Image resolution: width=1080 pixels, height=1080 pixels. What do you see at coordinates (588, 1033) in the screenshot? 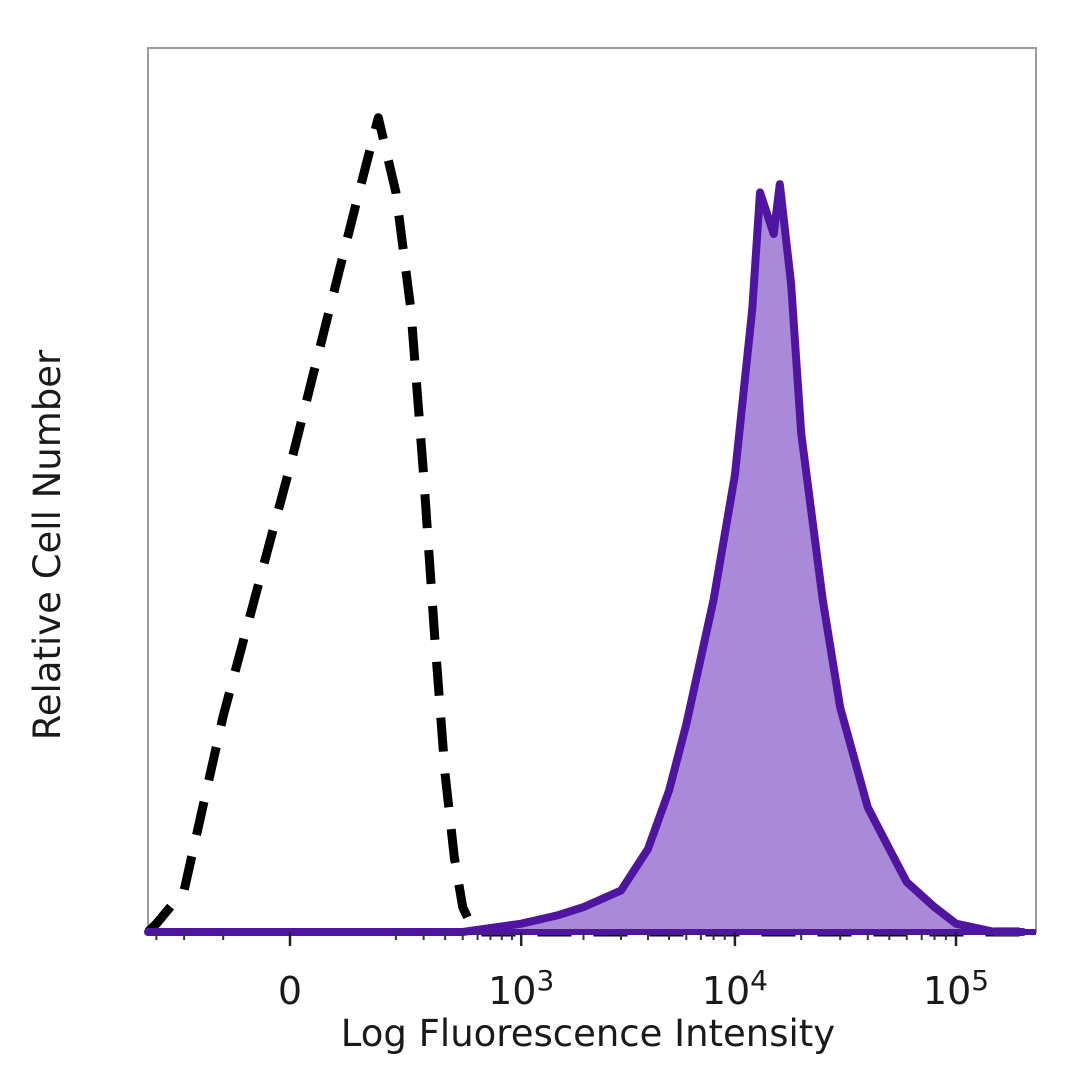
I see `x-axis-title: Log Fluorescence Intensity` at bounding box center [588, 1033].